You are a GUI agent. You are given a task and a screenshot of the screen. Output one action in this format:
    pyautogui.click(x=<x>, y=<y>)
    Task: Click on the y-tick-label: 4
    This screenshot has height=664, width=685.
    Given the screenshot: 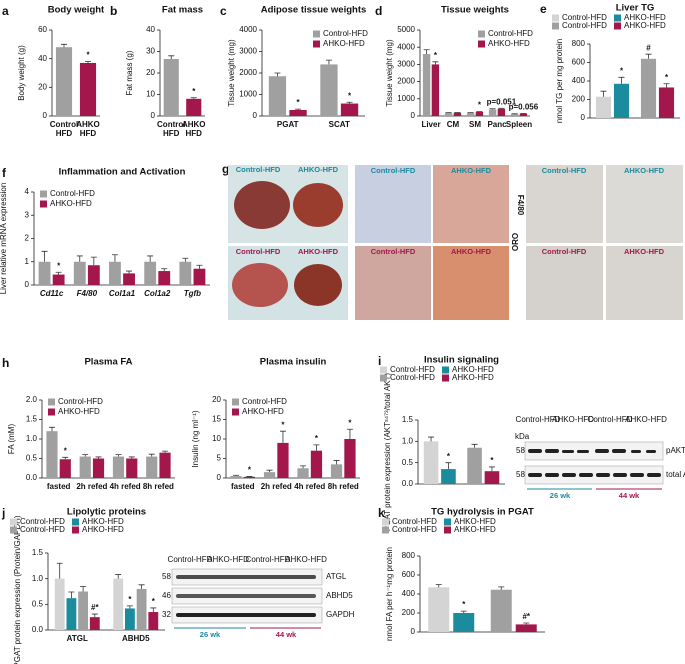 What is the action you would take?
    pyautogui.click(x=27, y=191)
    